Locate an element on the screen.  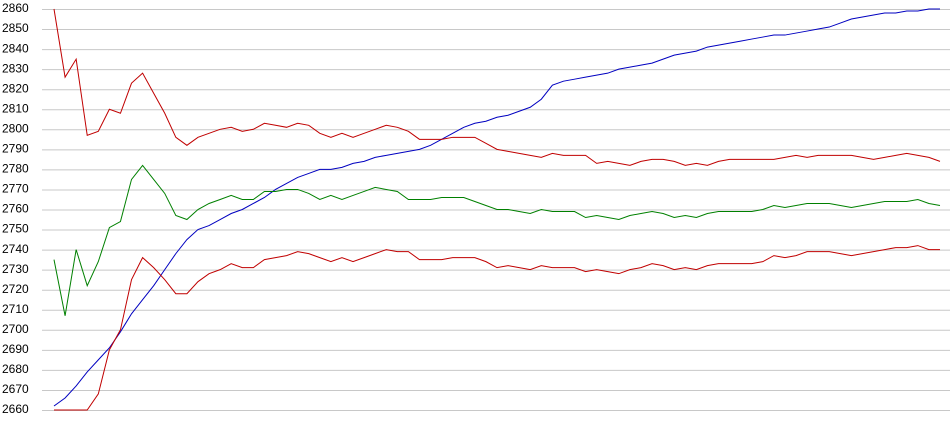
y-tick-label: 2770 is located at coordinates (15, 189).